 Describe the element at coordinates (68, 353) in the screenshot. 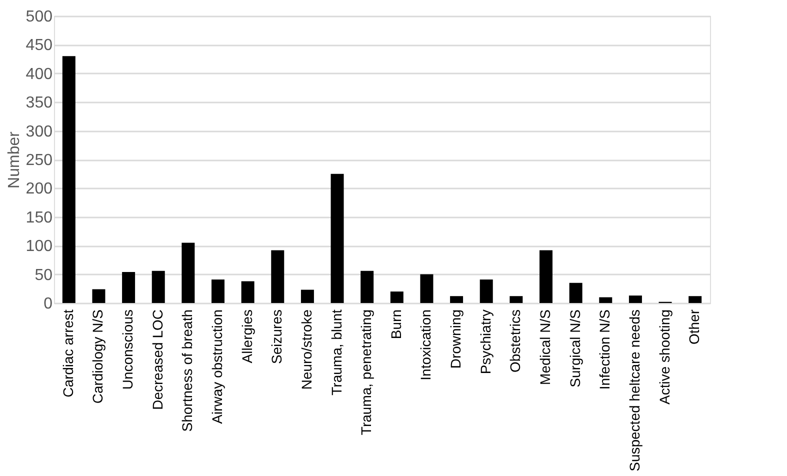

I see `x-tick-label: Cardiac arrest` at that location.